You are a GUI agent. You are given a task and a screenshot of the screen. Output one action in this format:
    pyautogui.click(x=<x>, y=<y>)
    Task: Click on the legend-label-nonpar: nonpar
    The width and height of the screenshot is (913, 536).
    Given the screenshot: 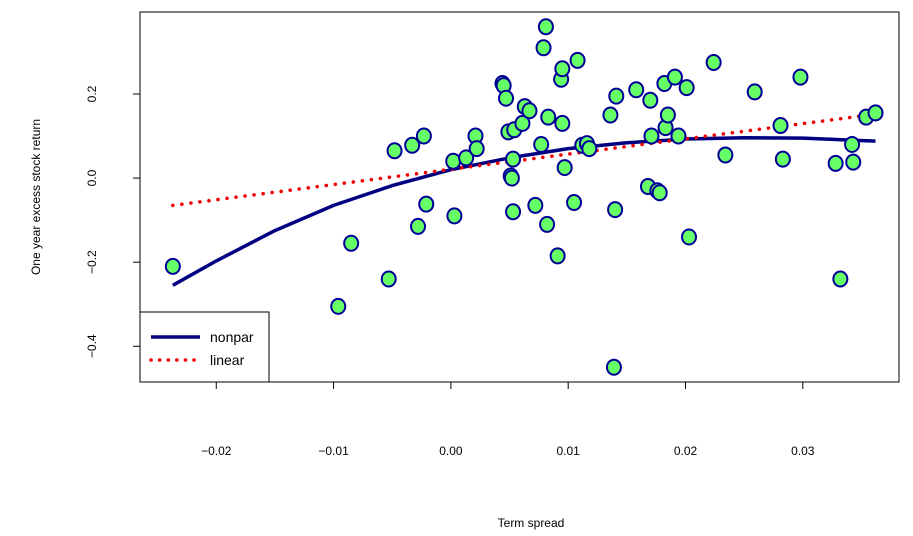 What is the action you would take?
    pyautogui.click(x=232, y=337)
    